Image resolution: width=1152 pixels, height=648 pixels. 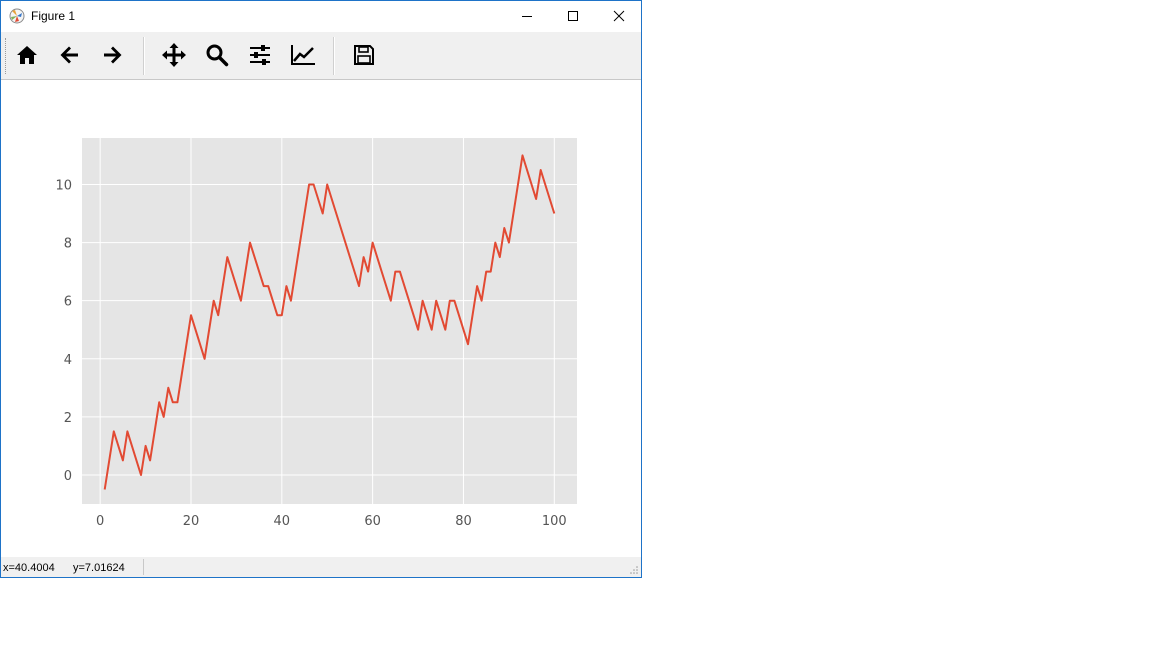 I want to click on configure-subplots-button, so click(x=260, y=55).